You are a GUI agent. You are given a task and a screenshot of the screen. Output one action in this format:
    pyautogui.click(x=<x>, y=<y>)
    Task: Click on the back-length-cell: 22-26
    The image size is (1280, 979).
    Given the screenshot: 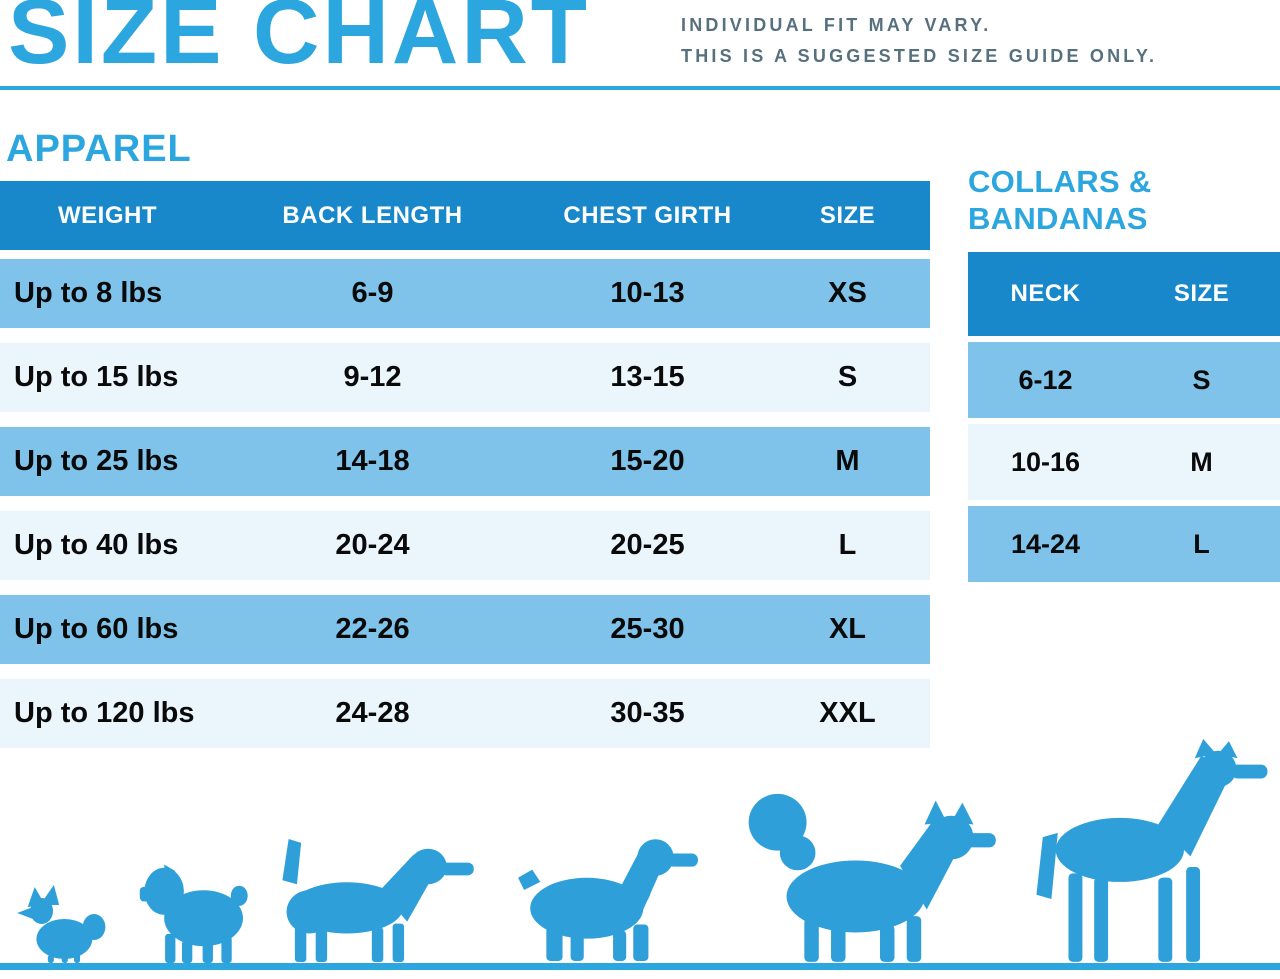 What is the action you would take?
    pyautogui.click(x=372, y=629)
    